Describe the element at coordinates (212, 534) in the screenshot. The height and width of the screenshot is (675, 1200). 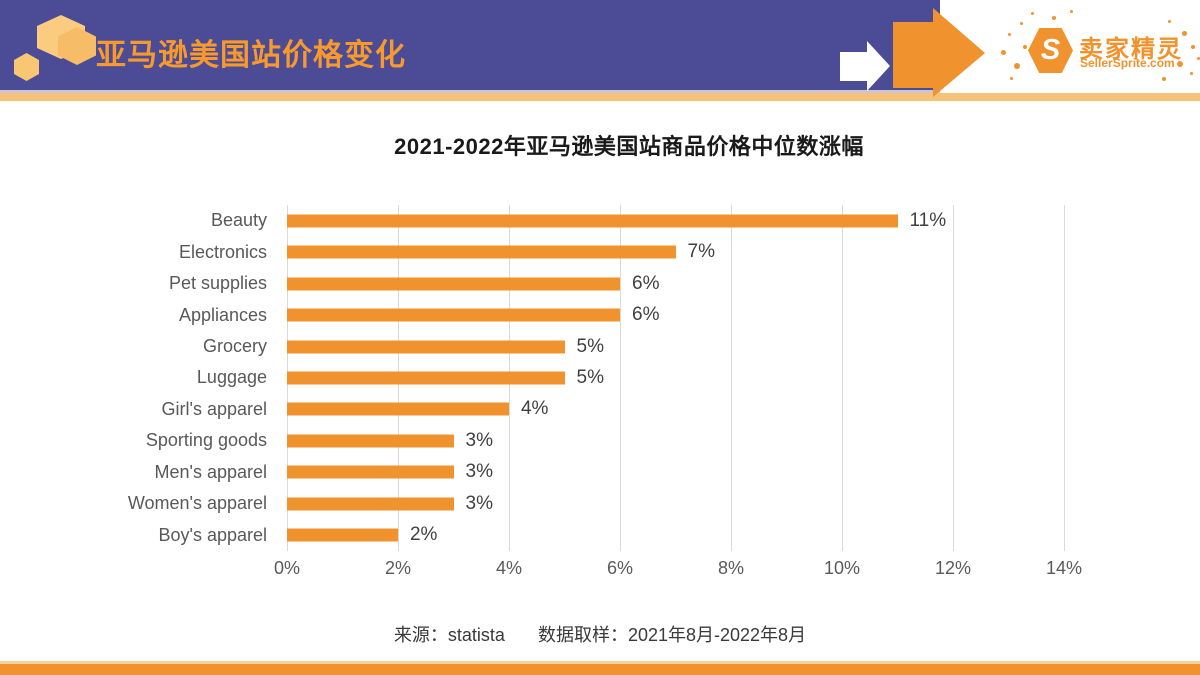
I see `category-label: Boy's apparel` at that location.